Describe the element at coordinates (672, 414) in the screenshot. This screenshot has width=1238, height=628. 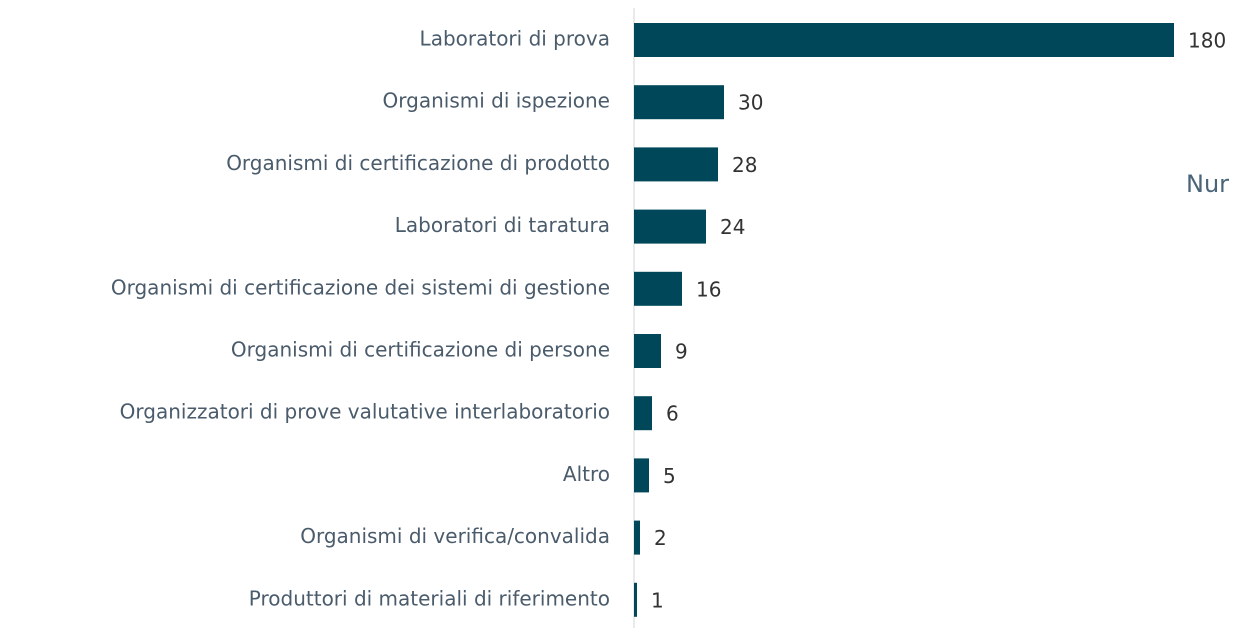
I see `value-label: 6` at that location.